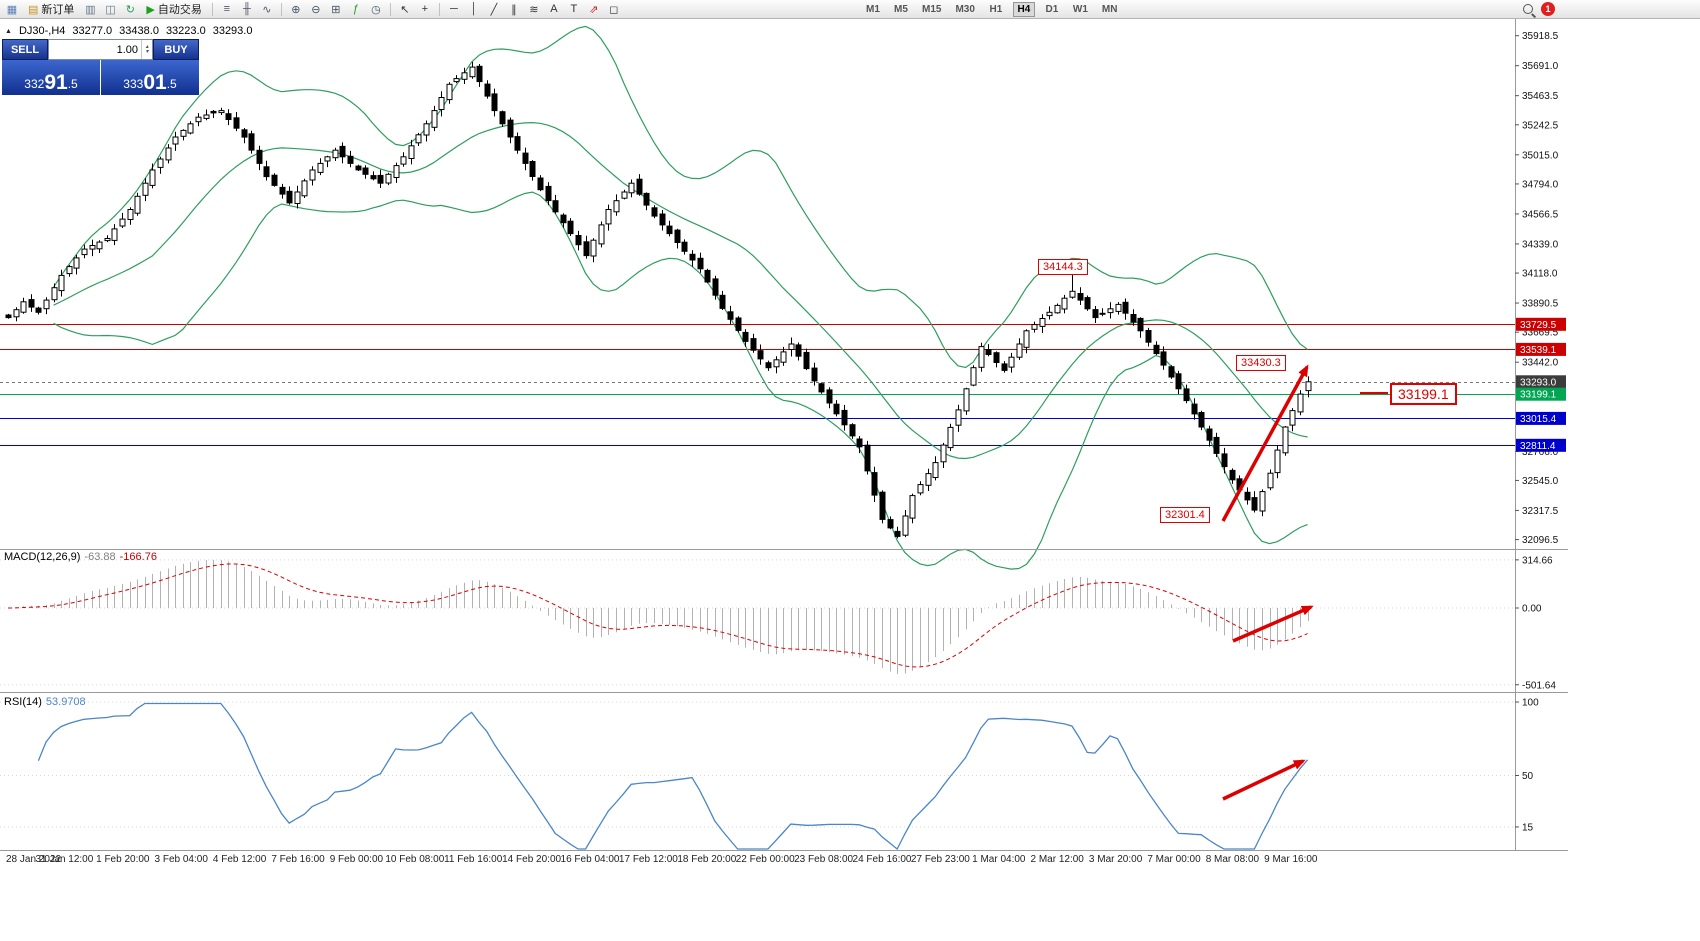  I want to click on market-watch-icon: ▥, so click(90, 9).